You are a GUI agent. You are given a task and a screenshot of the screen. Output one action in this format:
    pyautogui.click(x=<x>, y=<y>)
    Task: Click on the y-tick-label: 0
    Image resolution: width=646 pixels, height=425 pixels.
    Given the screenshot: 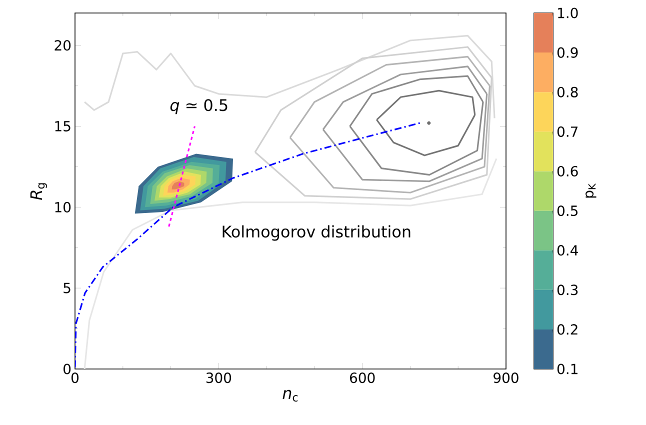 What is the action you would take?
    pyautogui.click(x=67, y=369)
    